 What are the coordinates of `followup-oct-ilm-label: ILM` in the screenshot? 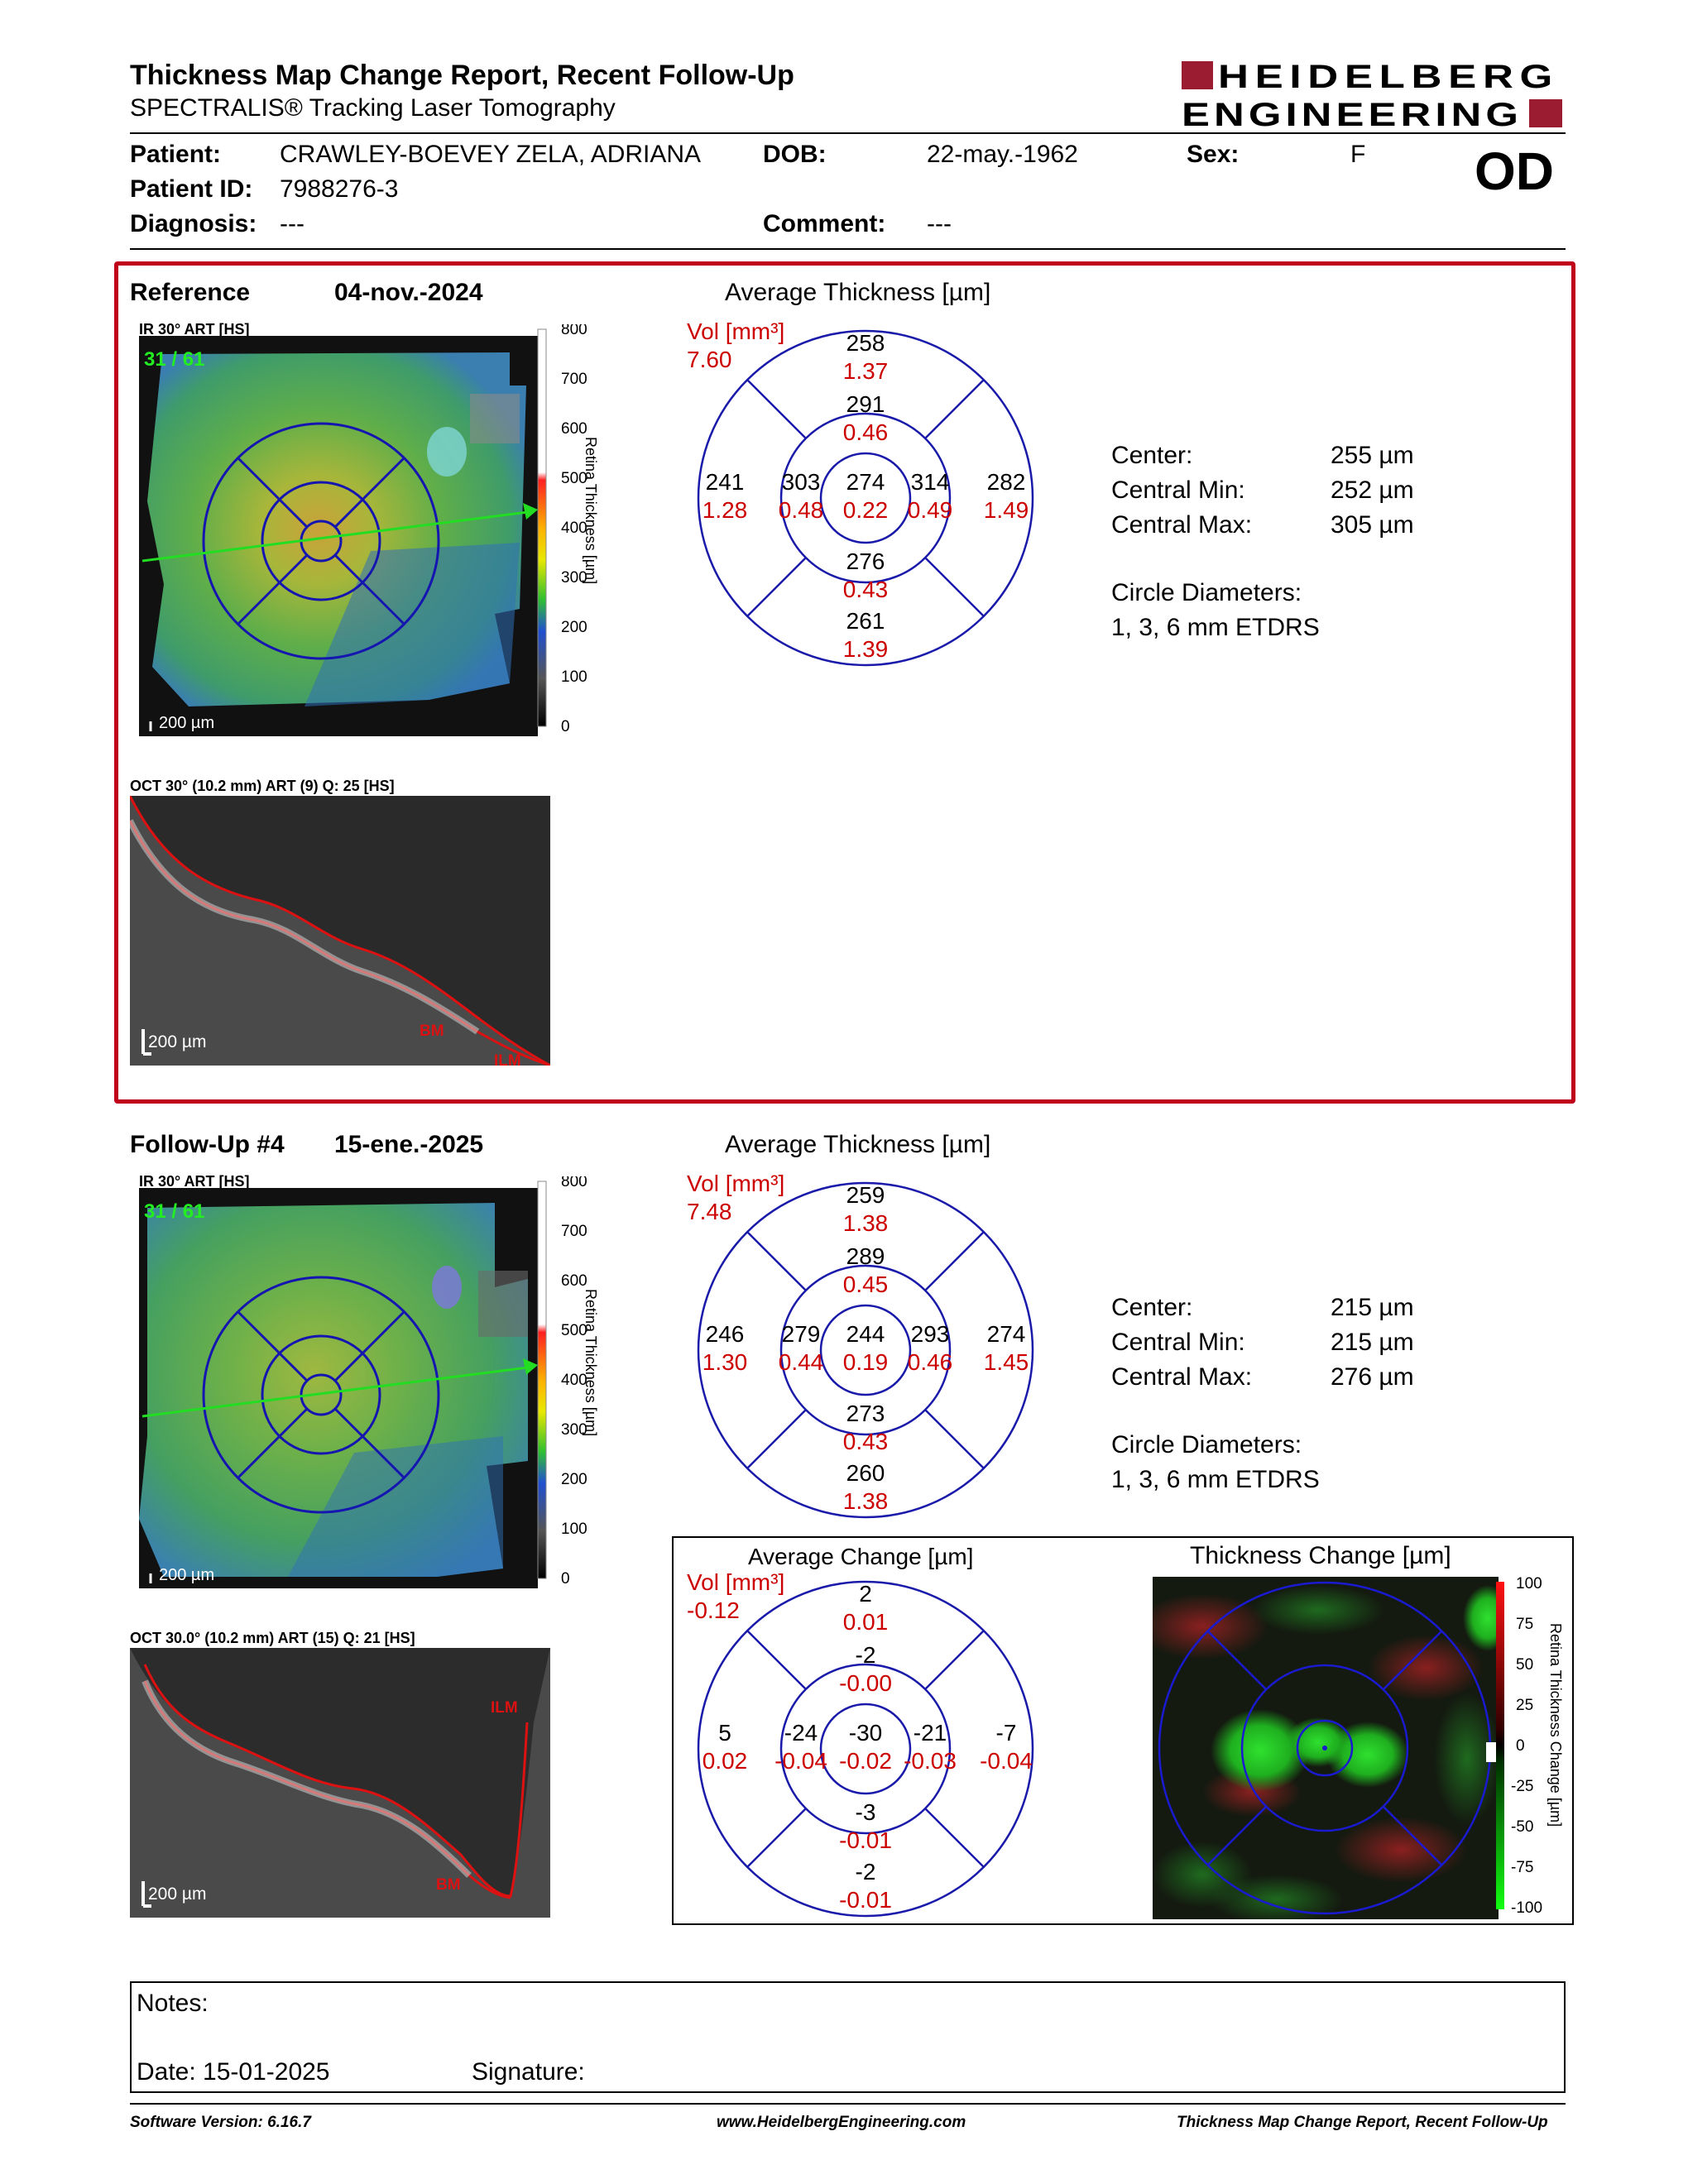 It's located at (504, 1708).